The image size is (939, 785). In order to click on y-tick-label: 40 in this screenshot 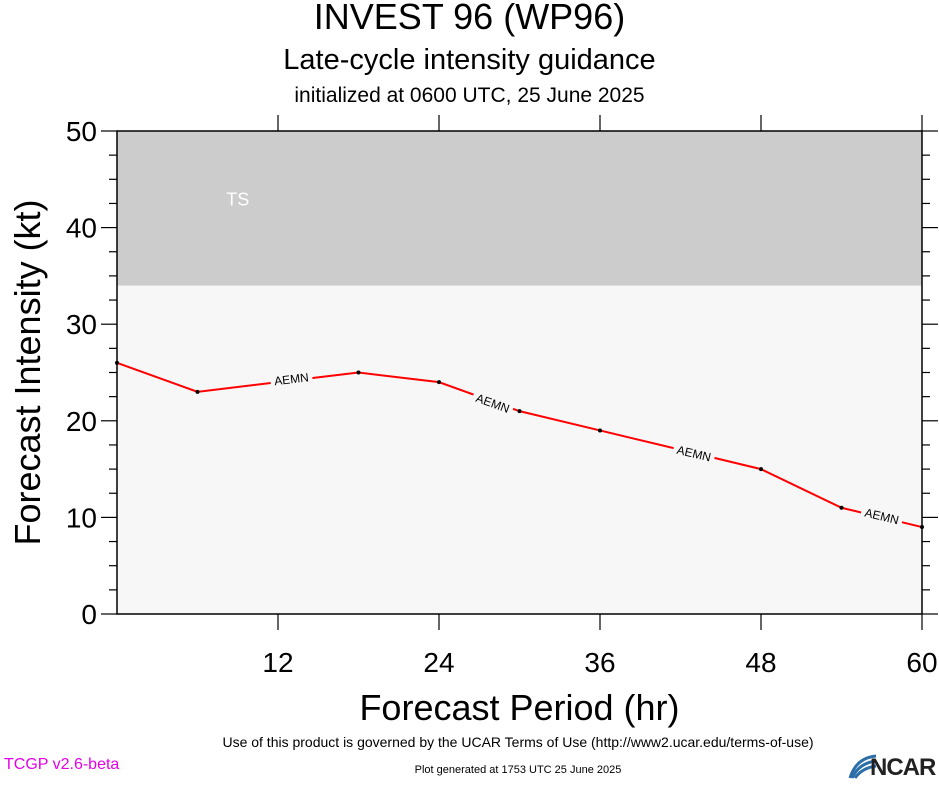, I will do `click(81, 228)`.